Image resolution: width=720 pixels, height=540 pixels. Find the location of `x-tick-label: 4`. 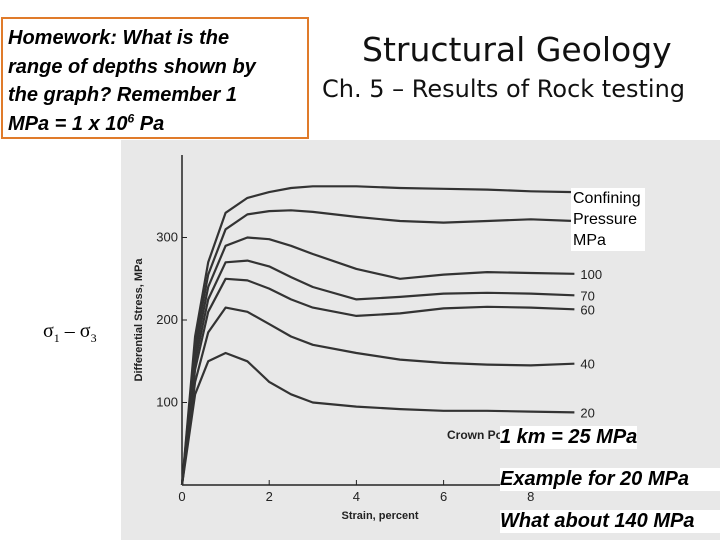

x-tick-label: 4 is located at coordinates (356, 496).